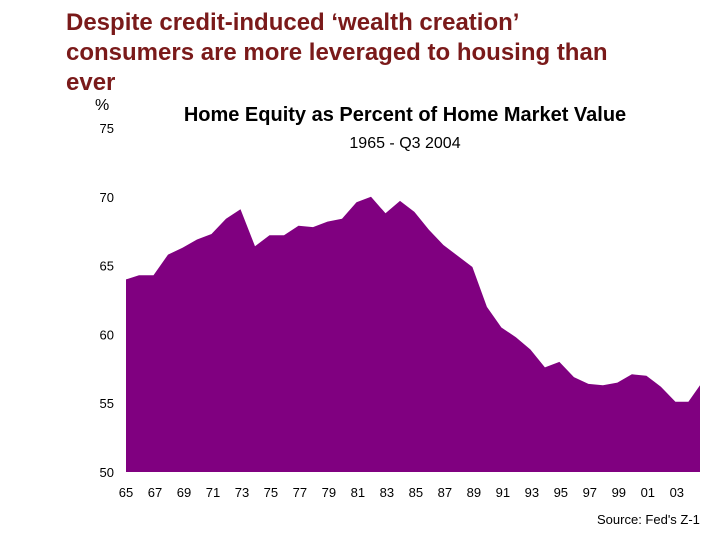 The height and width of the screenshot is (540, 720). I want to click on x-tick-label: 91, so click(503, 492).